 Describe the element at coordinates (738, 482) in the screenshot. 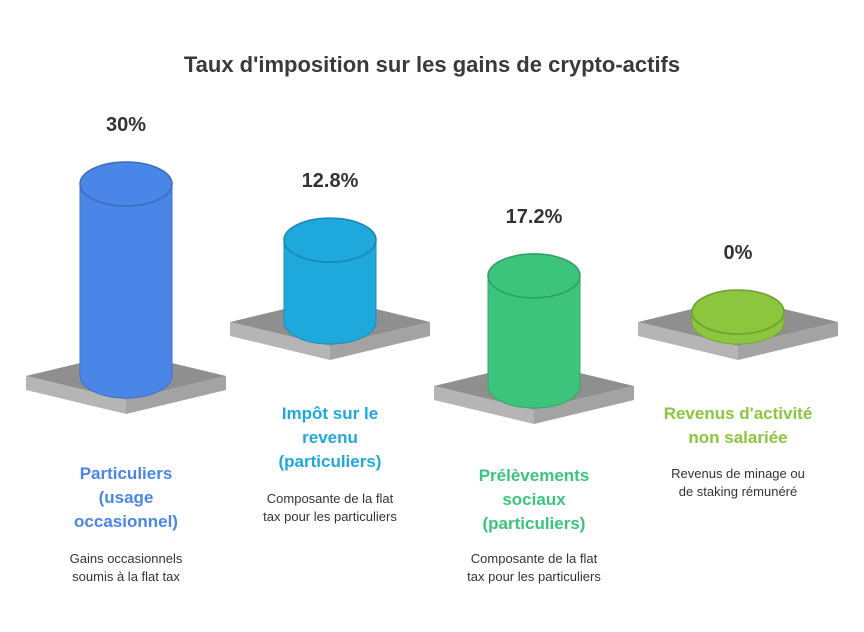

I see `category-description: Revenus de minage ou de staking rémunéré` at that location.